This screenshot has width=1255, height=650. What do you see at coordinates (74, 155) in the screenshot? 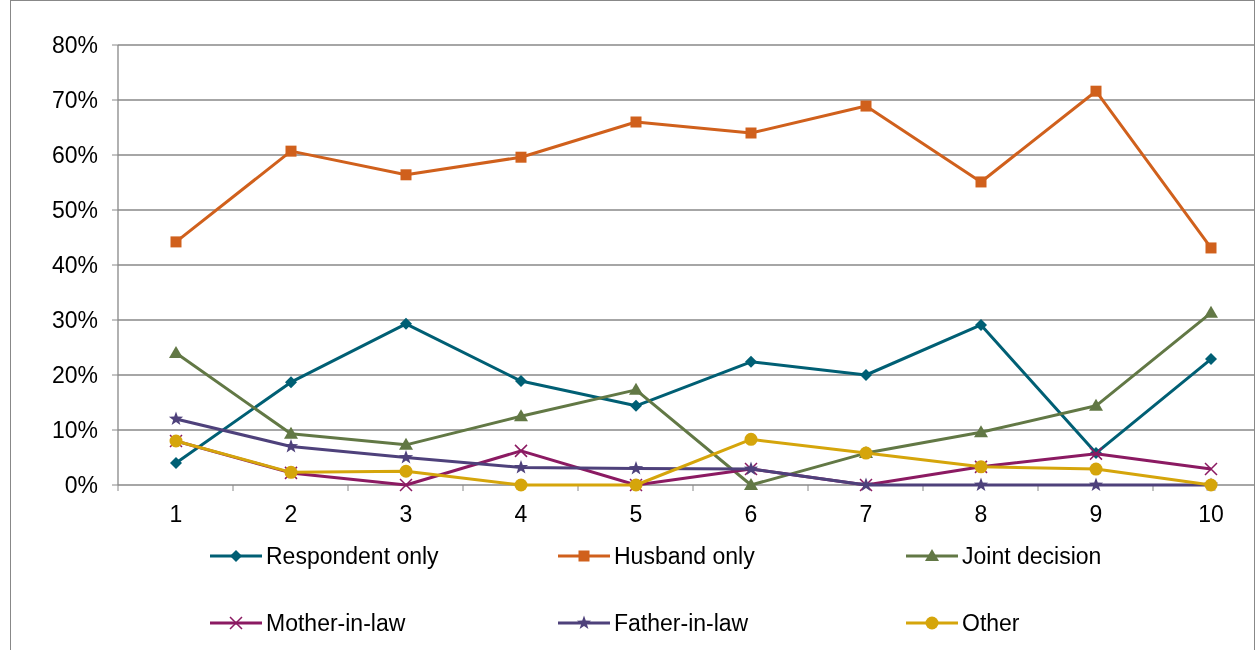
I see `y-tick-label: 60%` at bounding box center [74, 155].